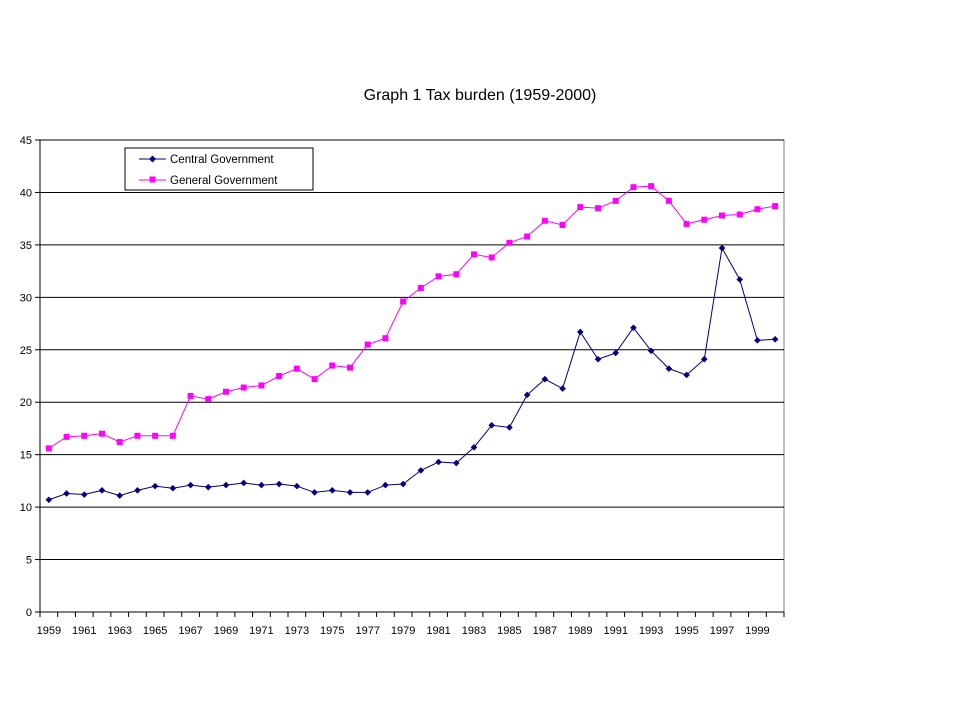 Image resolution: width=960 pixels, height=720 pixels. What do you see at coordinates (26, 193) in the screenshot?
I see `y-tick-label: 40` at bounding box center [26, 193].